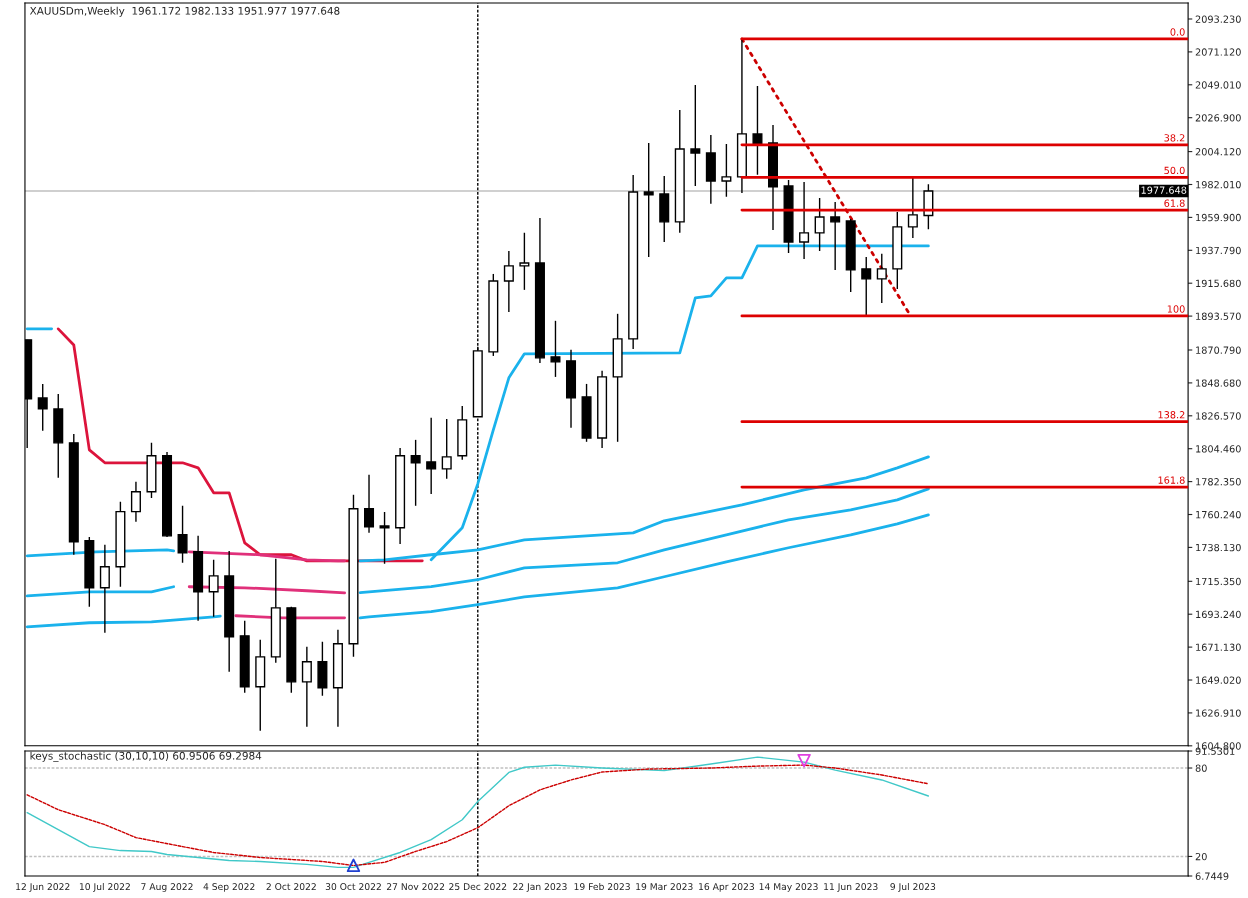 The height and width of the screenshot is (898, 1248). What do you see at coordinates (1218, 547) in the screenshot?
I see `y-tick-label: 1738.130` at bounding box center [1218, 547].